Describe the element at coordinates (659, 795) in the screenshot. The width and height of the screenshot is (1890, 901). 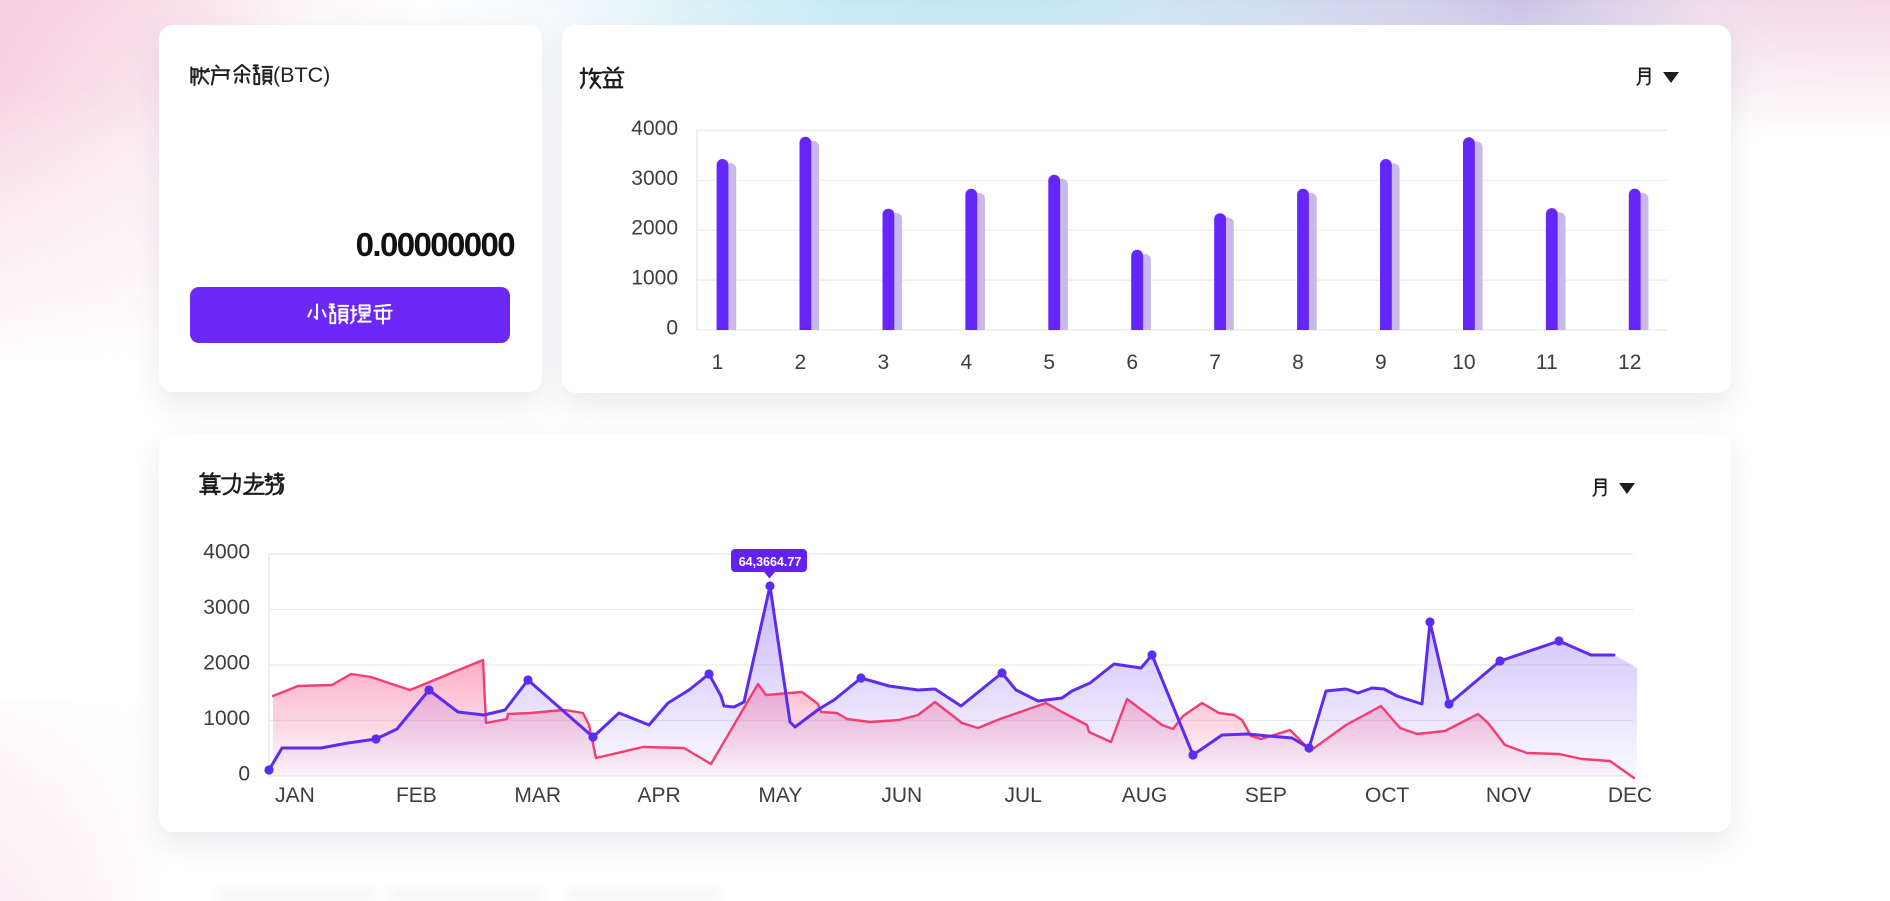
I see `svg-text: APR` at that location.